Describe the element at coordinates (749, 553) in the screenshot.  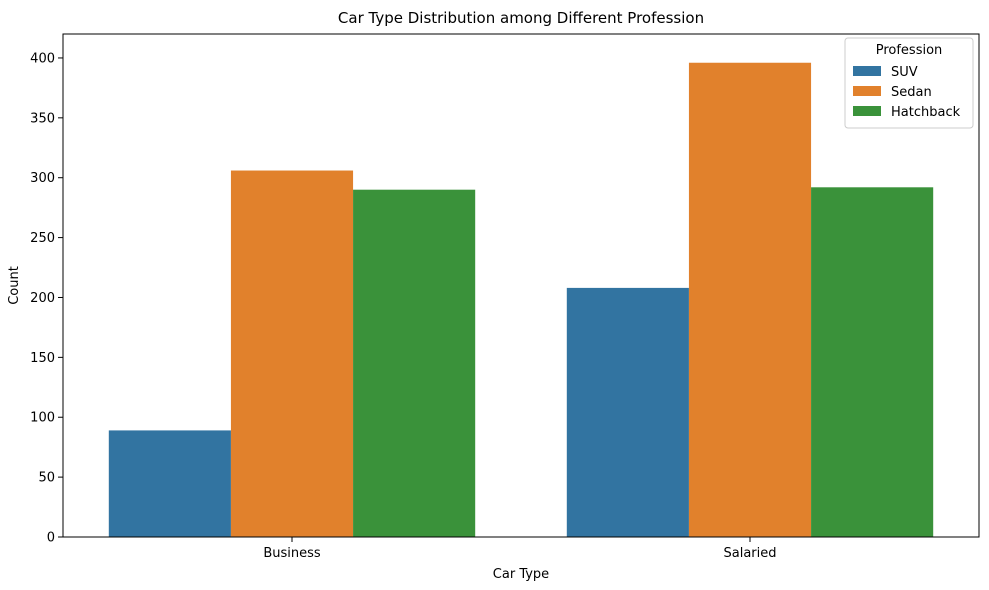
I see `x-tick-label: Salaried` at that location.